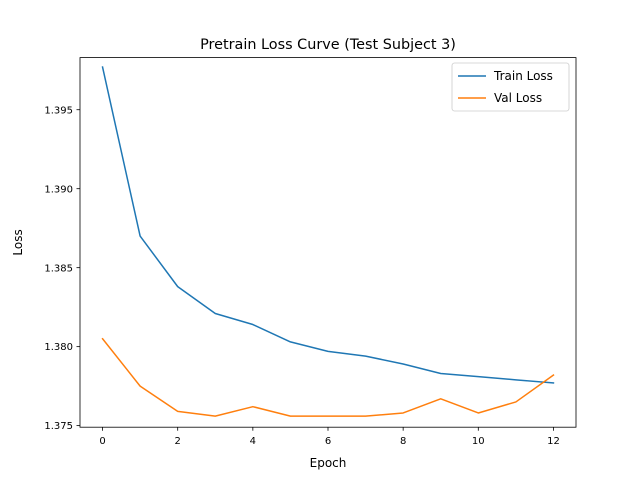  Describe the element at coordinates (58, 268) in the screenshot. I see `y-tick-label: 1.385` at that location.